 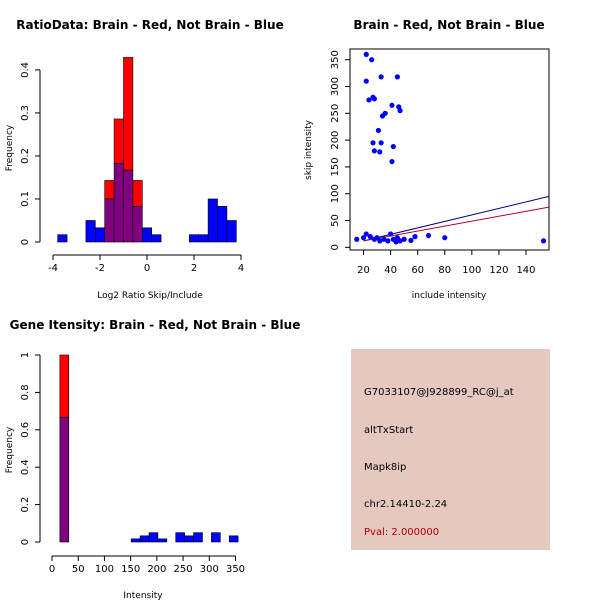 I want to click on ratio-y-tick-label: 0, so click(x=25, y=242).